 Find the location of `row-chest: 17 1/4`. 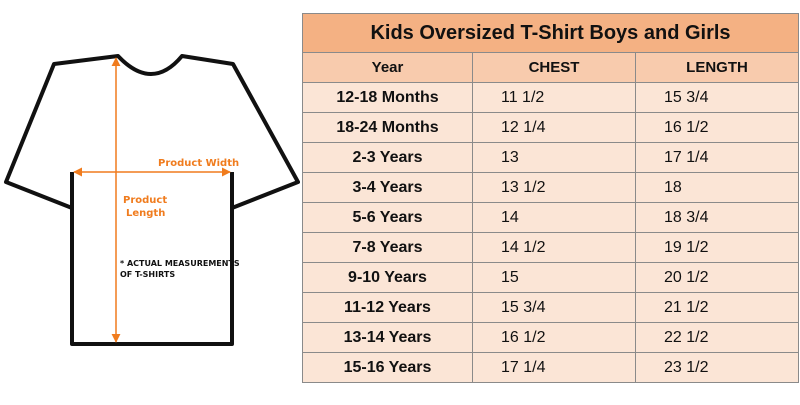

row-chest: 17 1/4 is located at coordinates (554, 367).